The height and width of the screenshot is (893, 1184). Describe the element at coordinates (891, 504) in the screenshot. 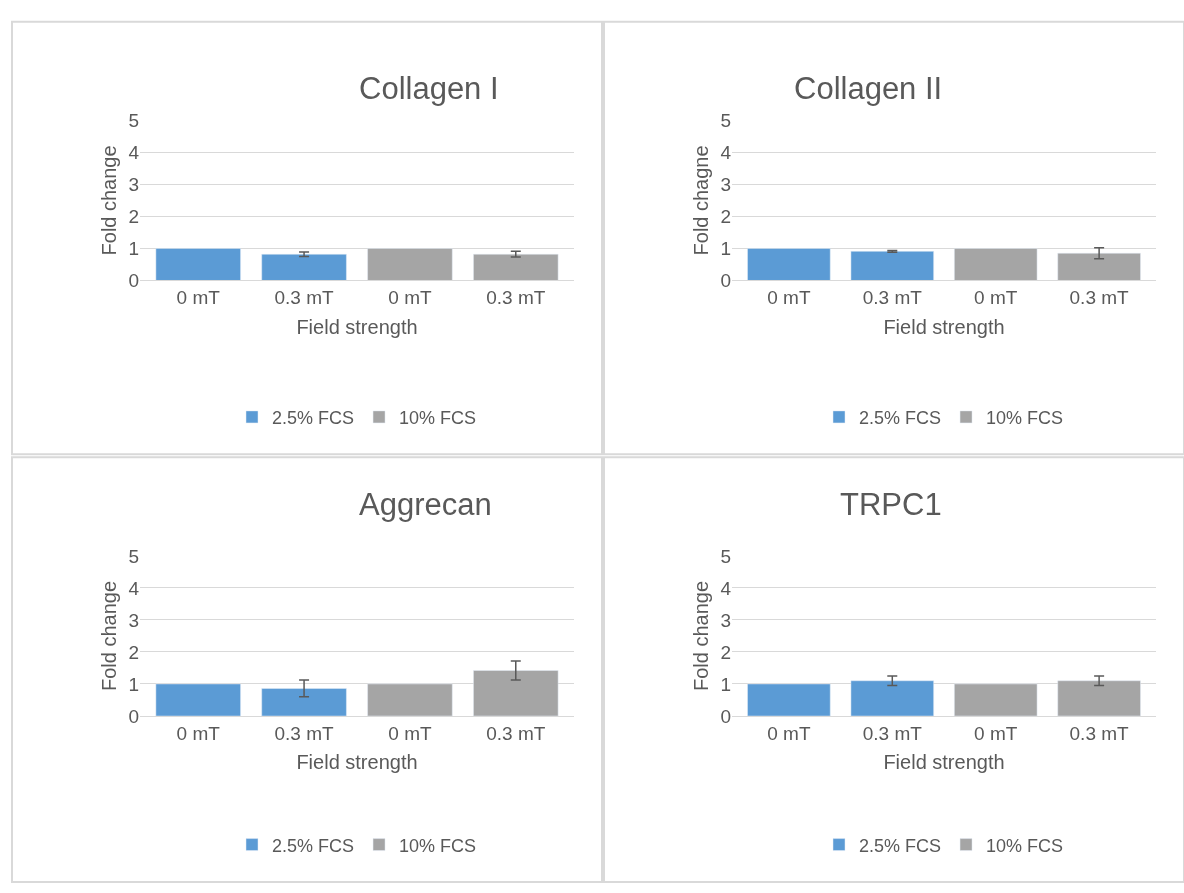

I see `chart-title: TRPC1` at that location.